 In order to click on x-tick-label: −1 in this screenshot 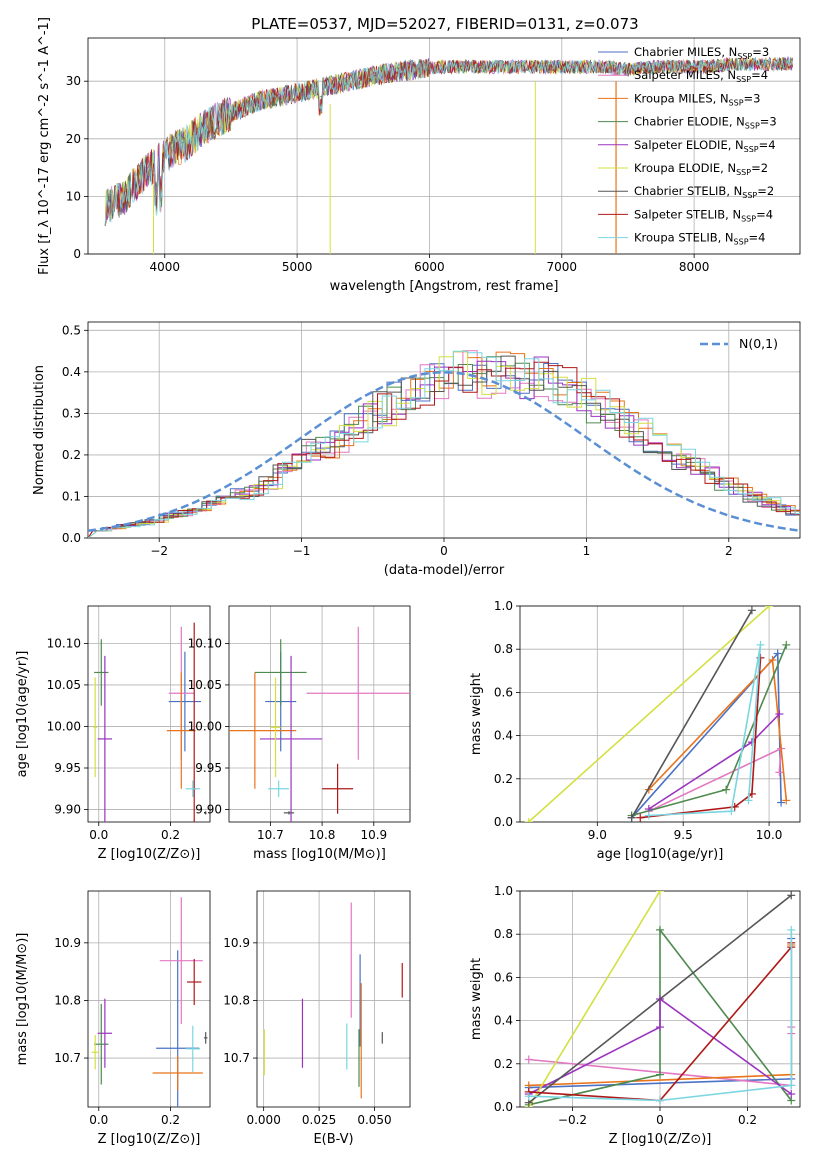, I will do `click(302, 551)`.